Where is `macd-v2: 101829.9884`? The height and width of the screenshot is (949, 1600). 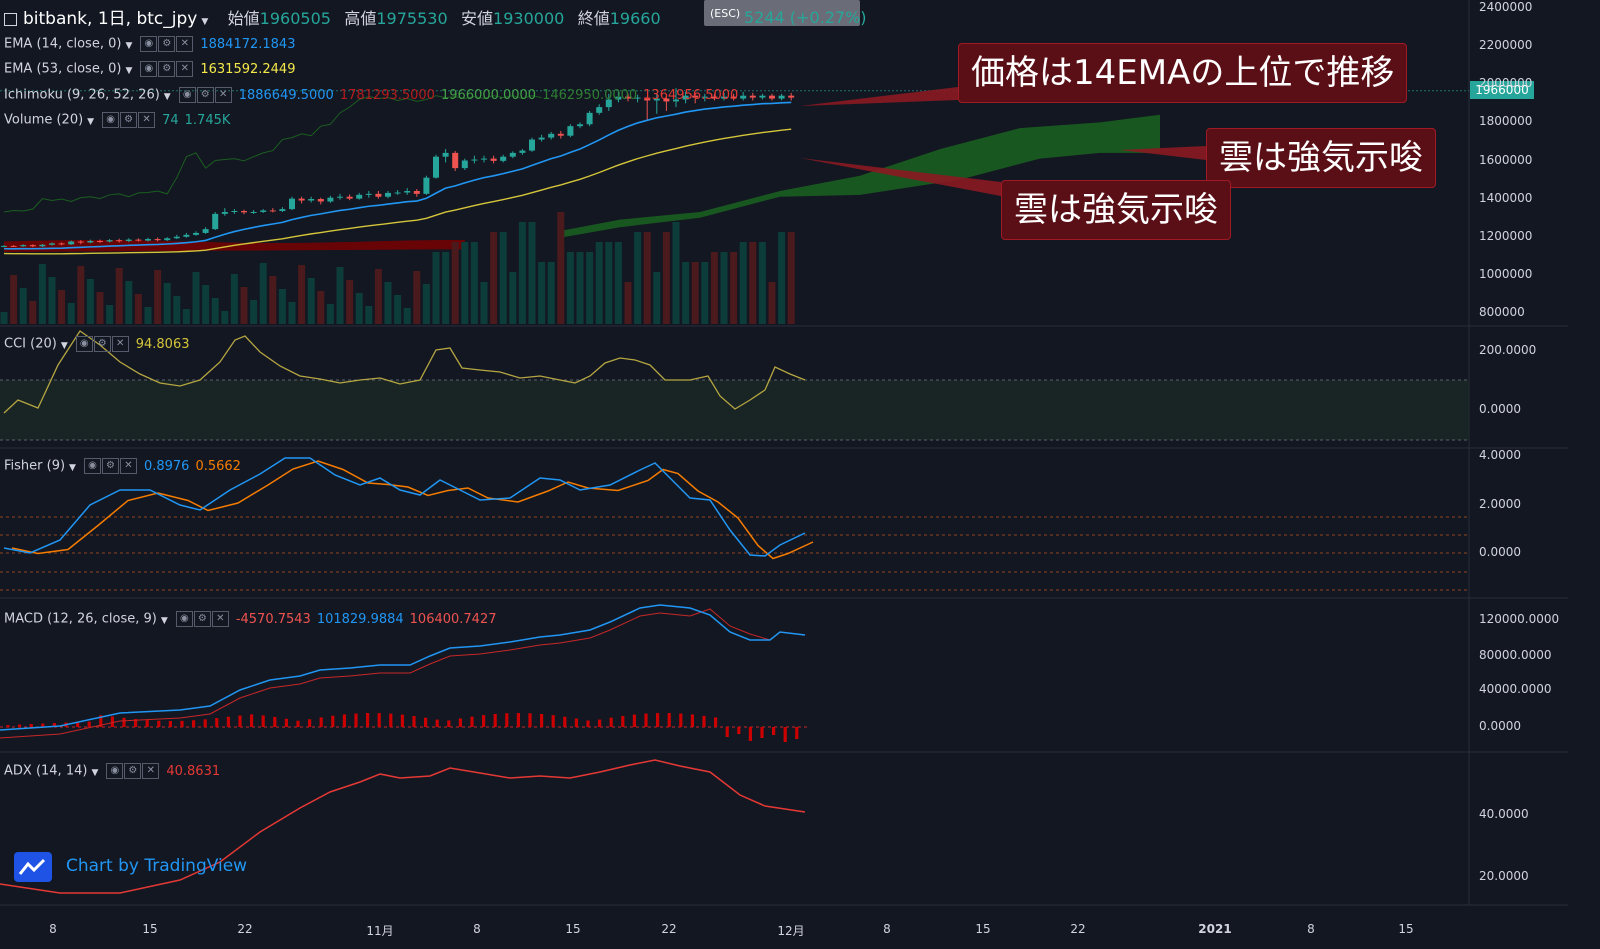
macd-v2: 101829.9884 is located at coordinates (360, 619).